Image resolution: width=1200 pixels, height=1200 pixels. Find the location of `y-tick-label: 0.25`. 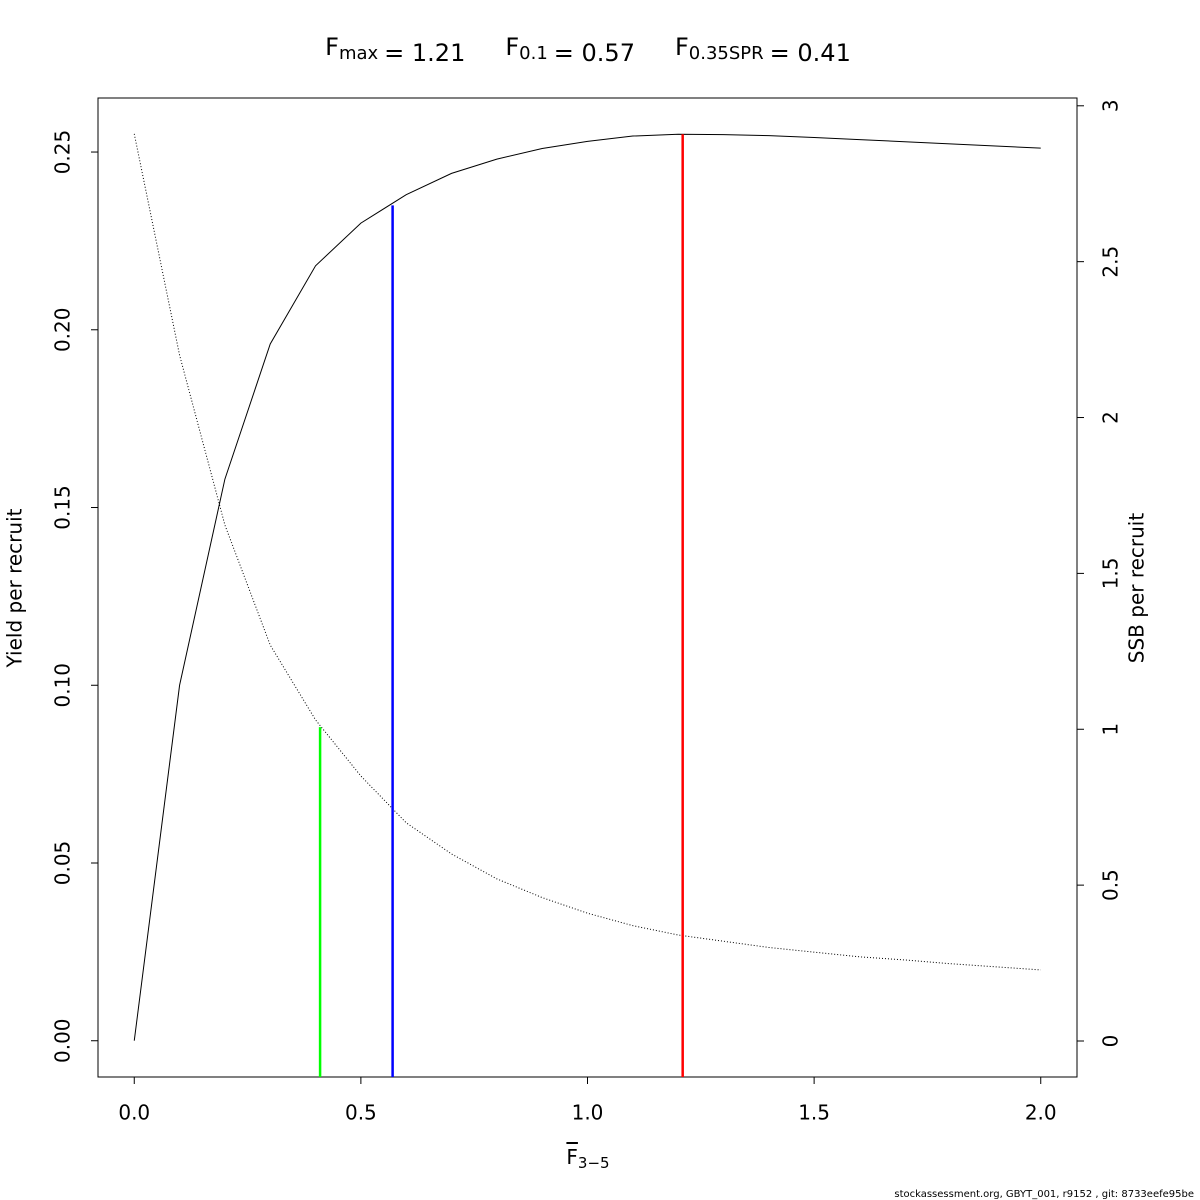

y-tick-label: 0.25 is located at coordinates (63, 152).